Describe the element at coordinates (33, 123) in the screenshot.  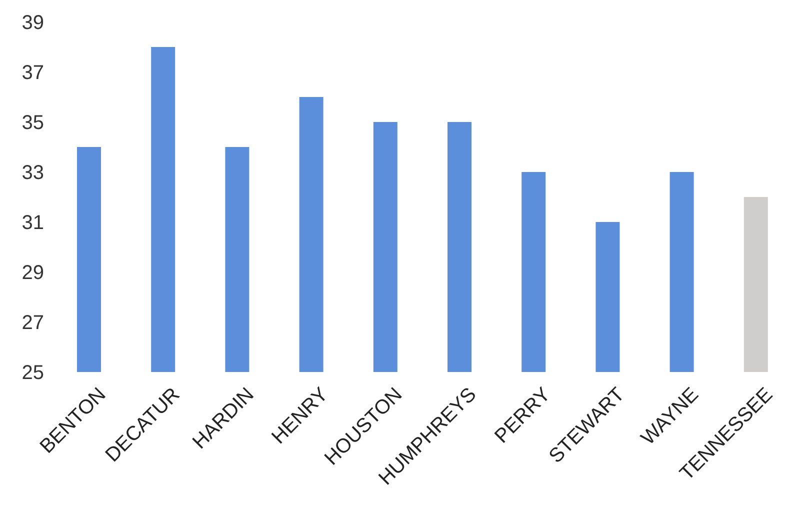
I see `y-tick-label: 35` at that location.